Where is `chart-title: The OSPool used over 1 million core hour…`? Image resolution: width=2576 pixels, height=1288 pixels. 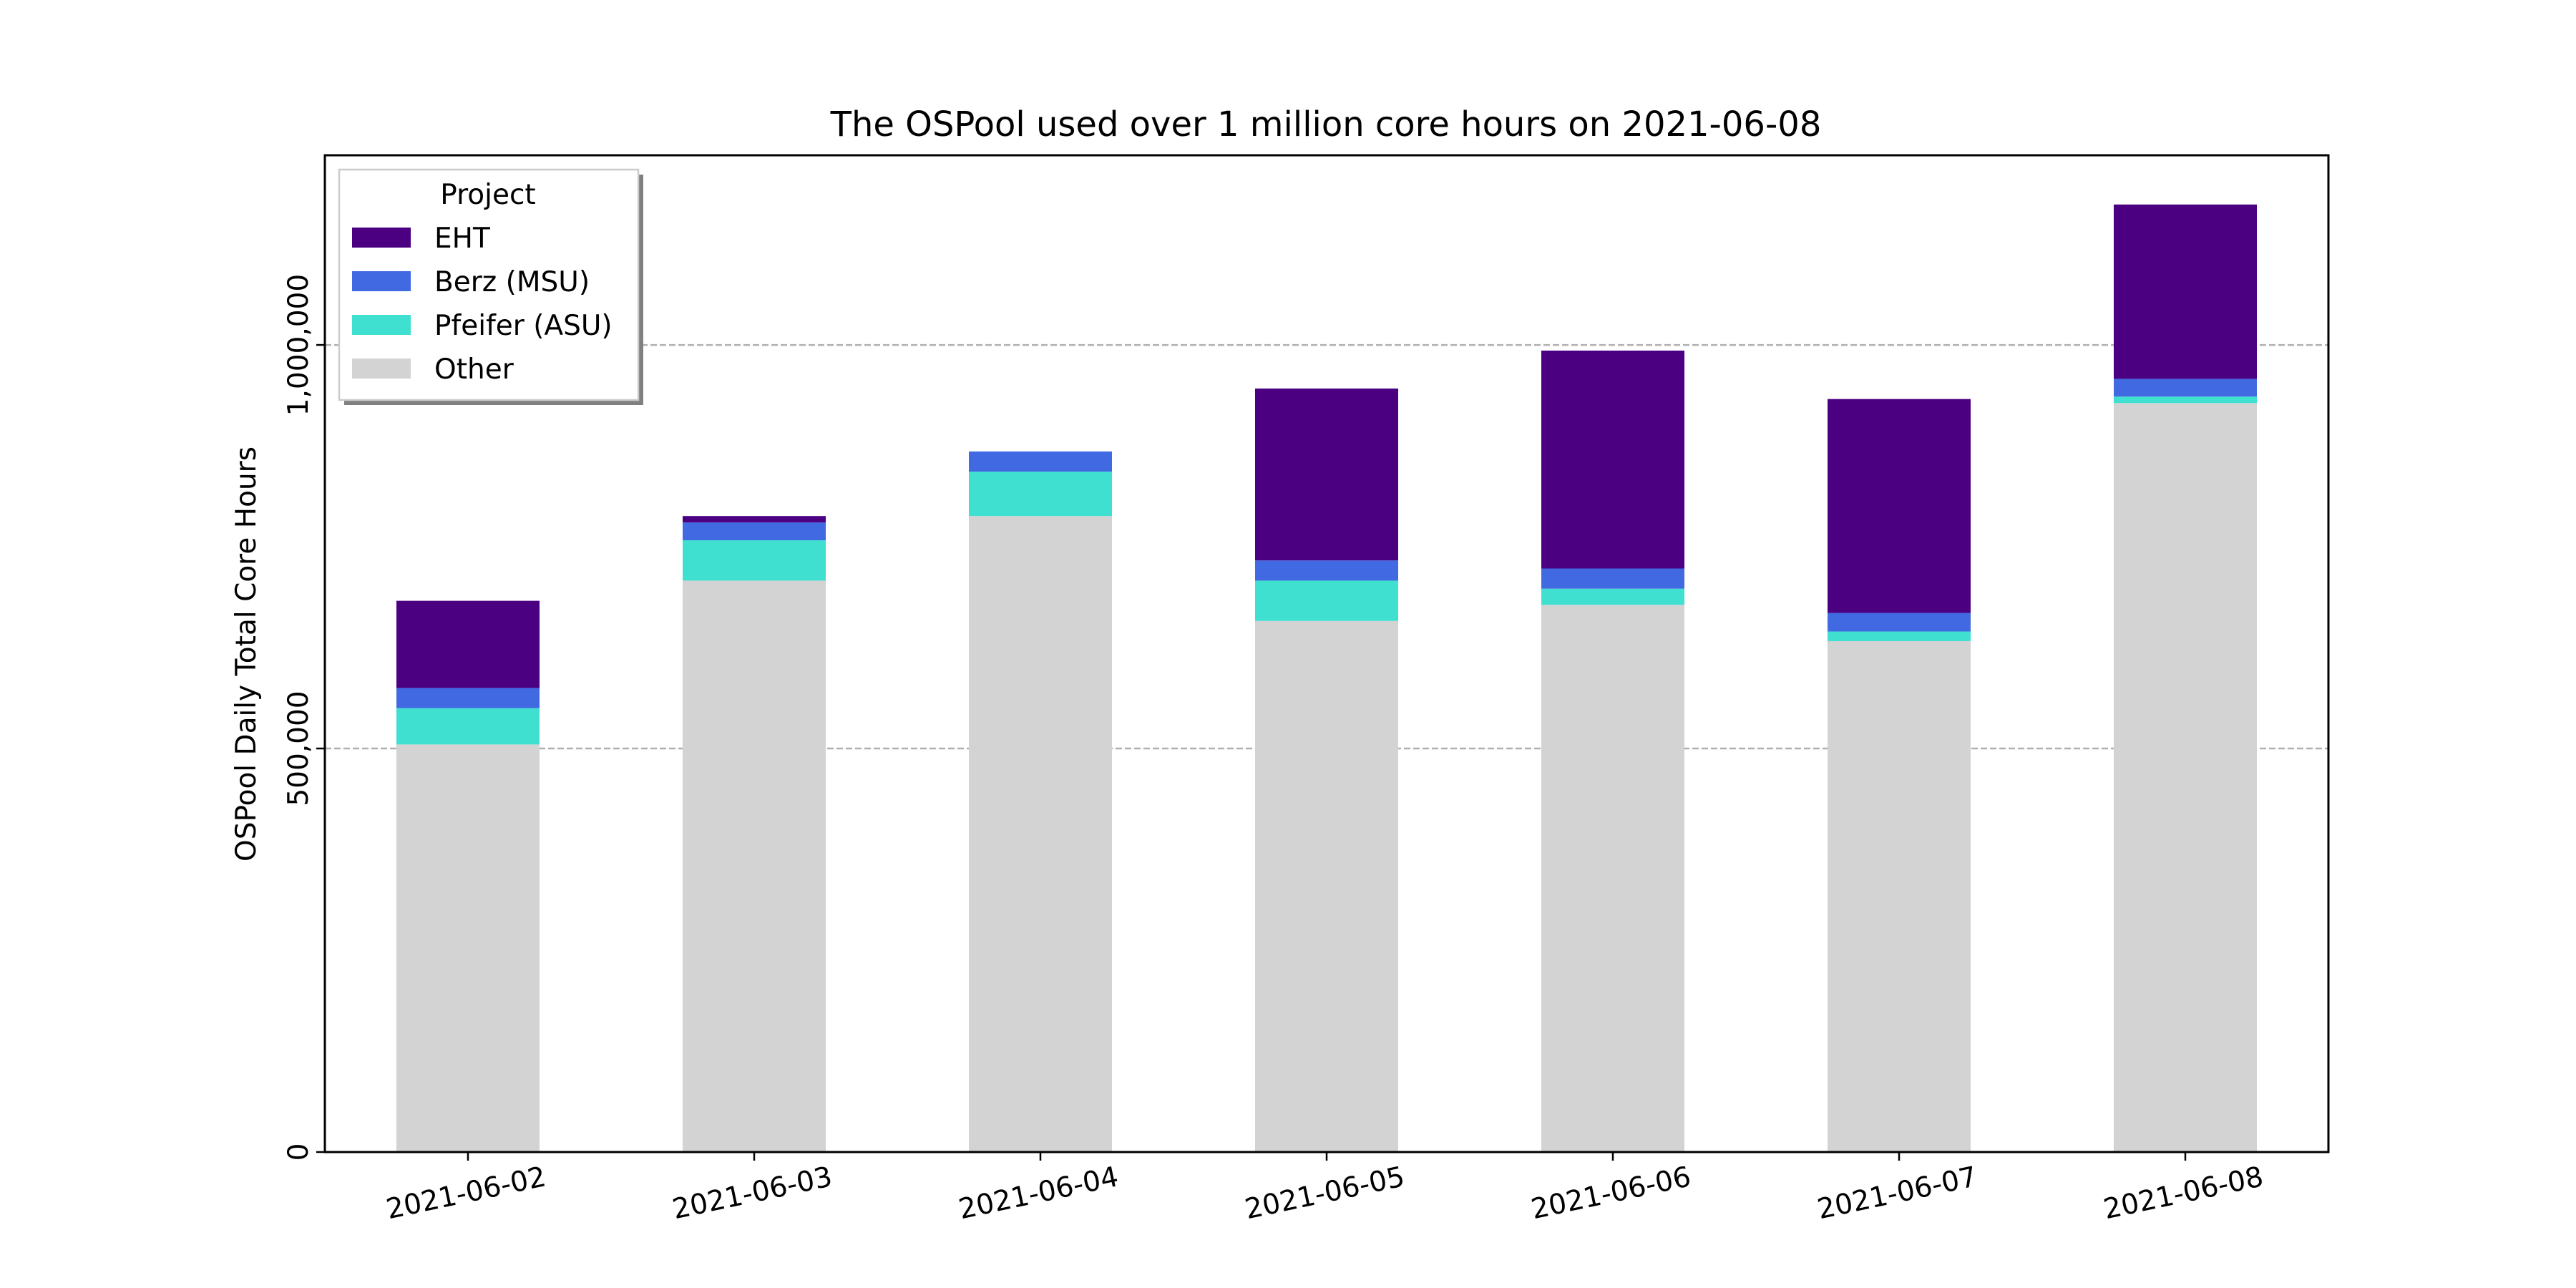
chart-title: The OSPool used over 1 million core hour… is located at coordinates (1326, 124).